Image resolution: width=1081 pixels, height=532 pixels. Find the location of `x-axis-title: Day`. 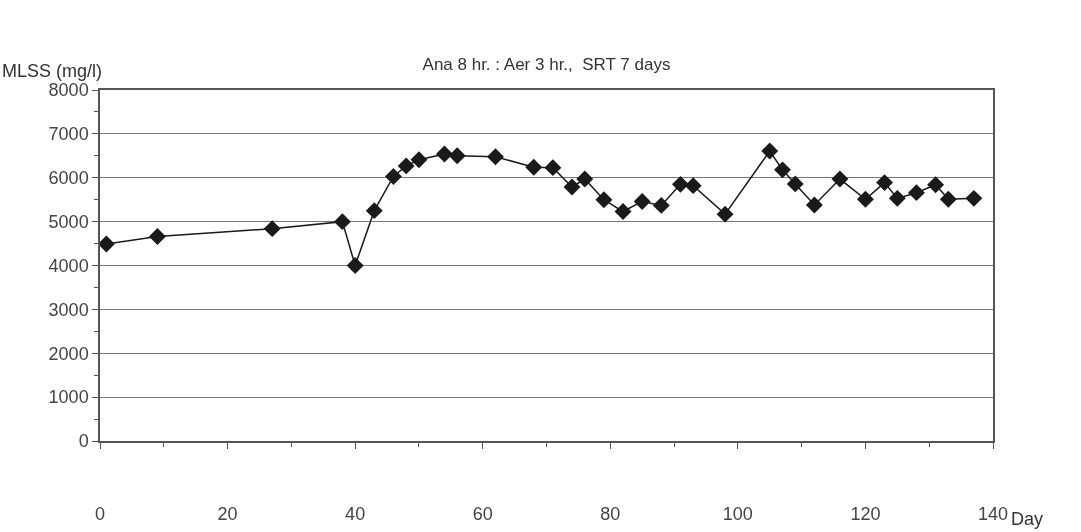

x-axis-title: Day is located at coordinates (1027, 519).